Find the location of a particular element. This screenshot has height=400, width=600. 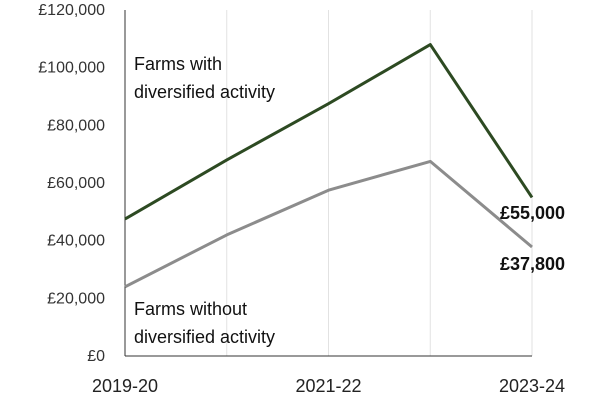

series-label-with-line-2: diversified activity is located at coordinates (204, 92).